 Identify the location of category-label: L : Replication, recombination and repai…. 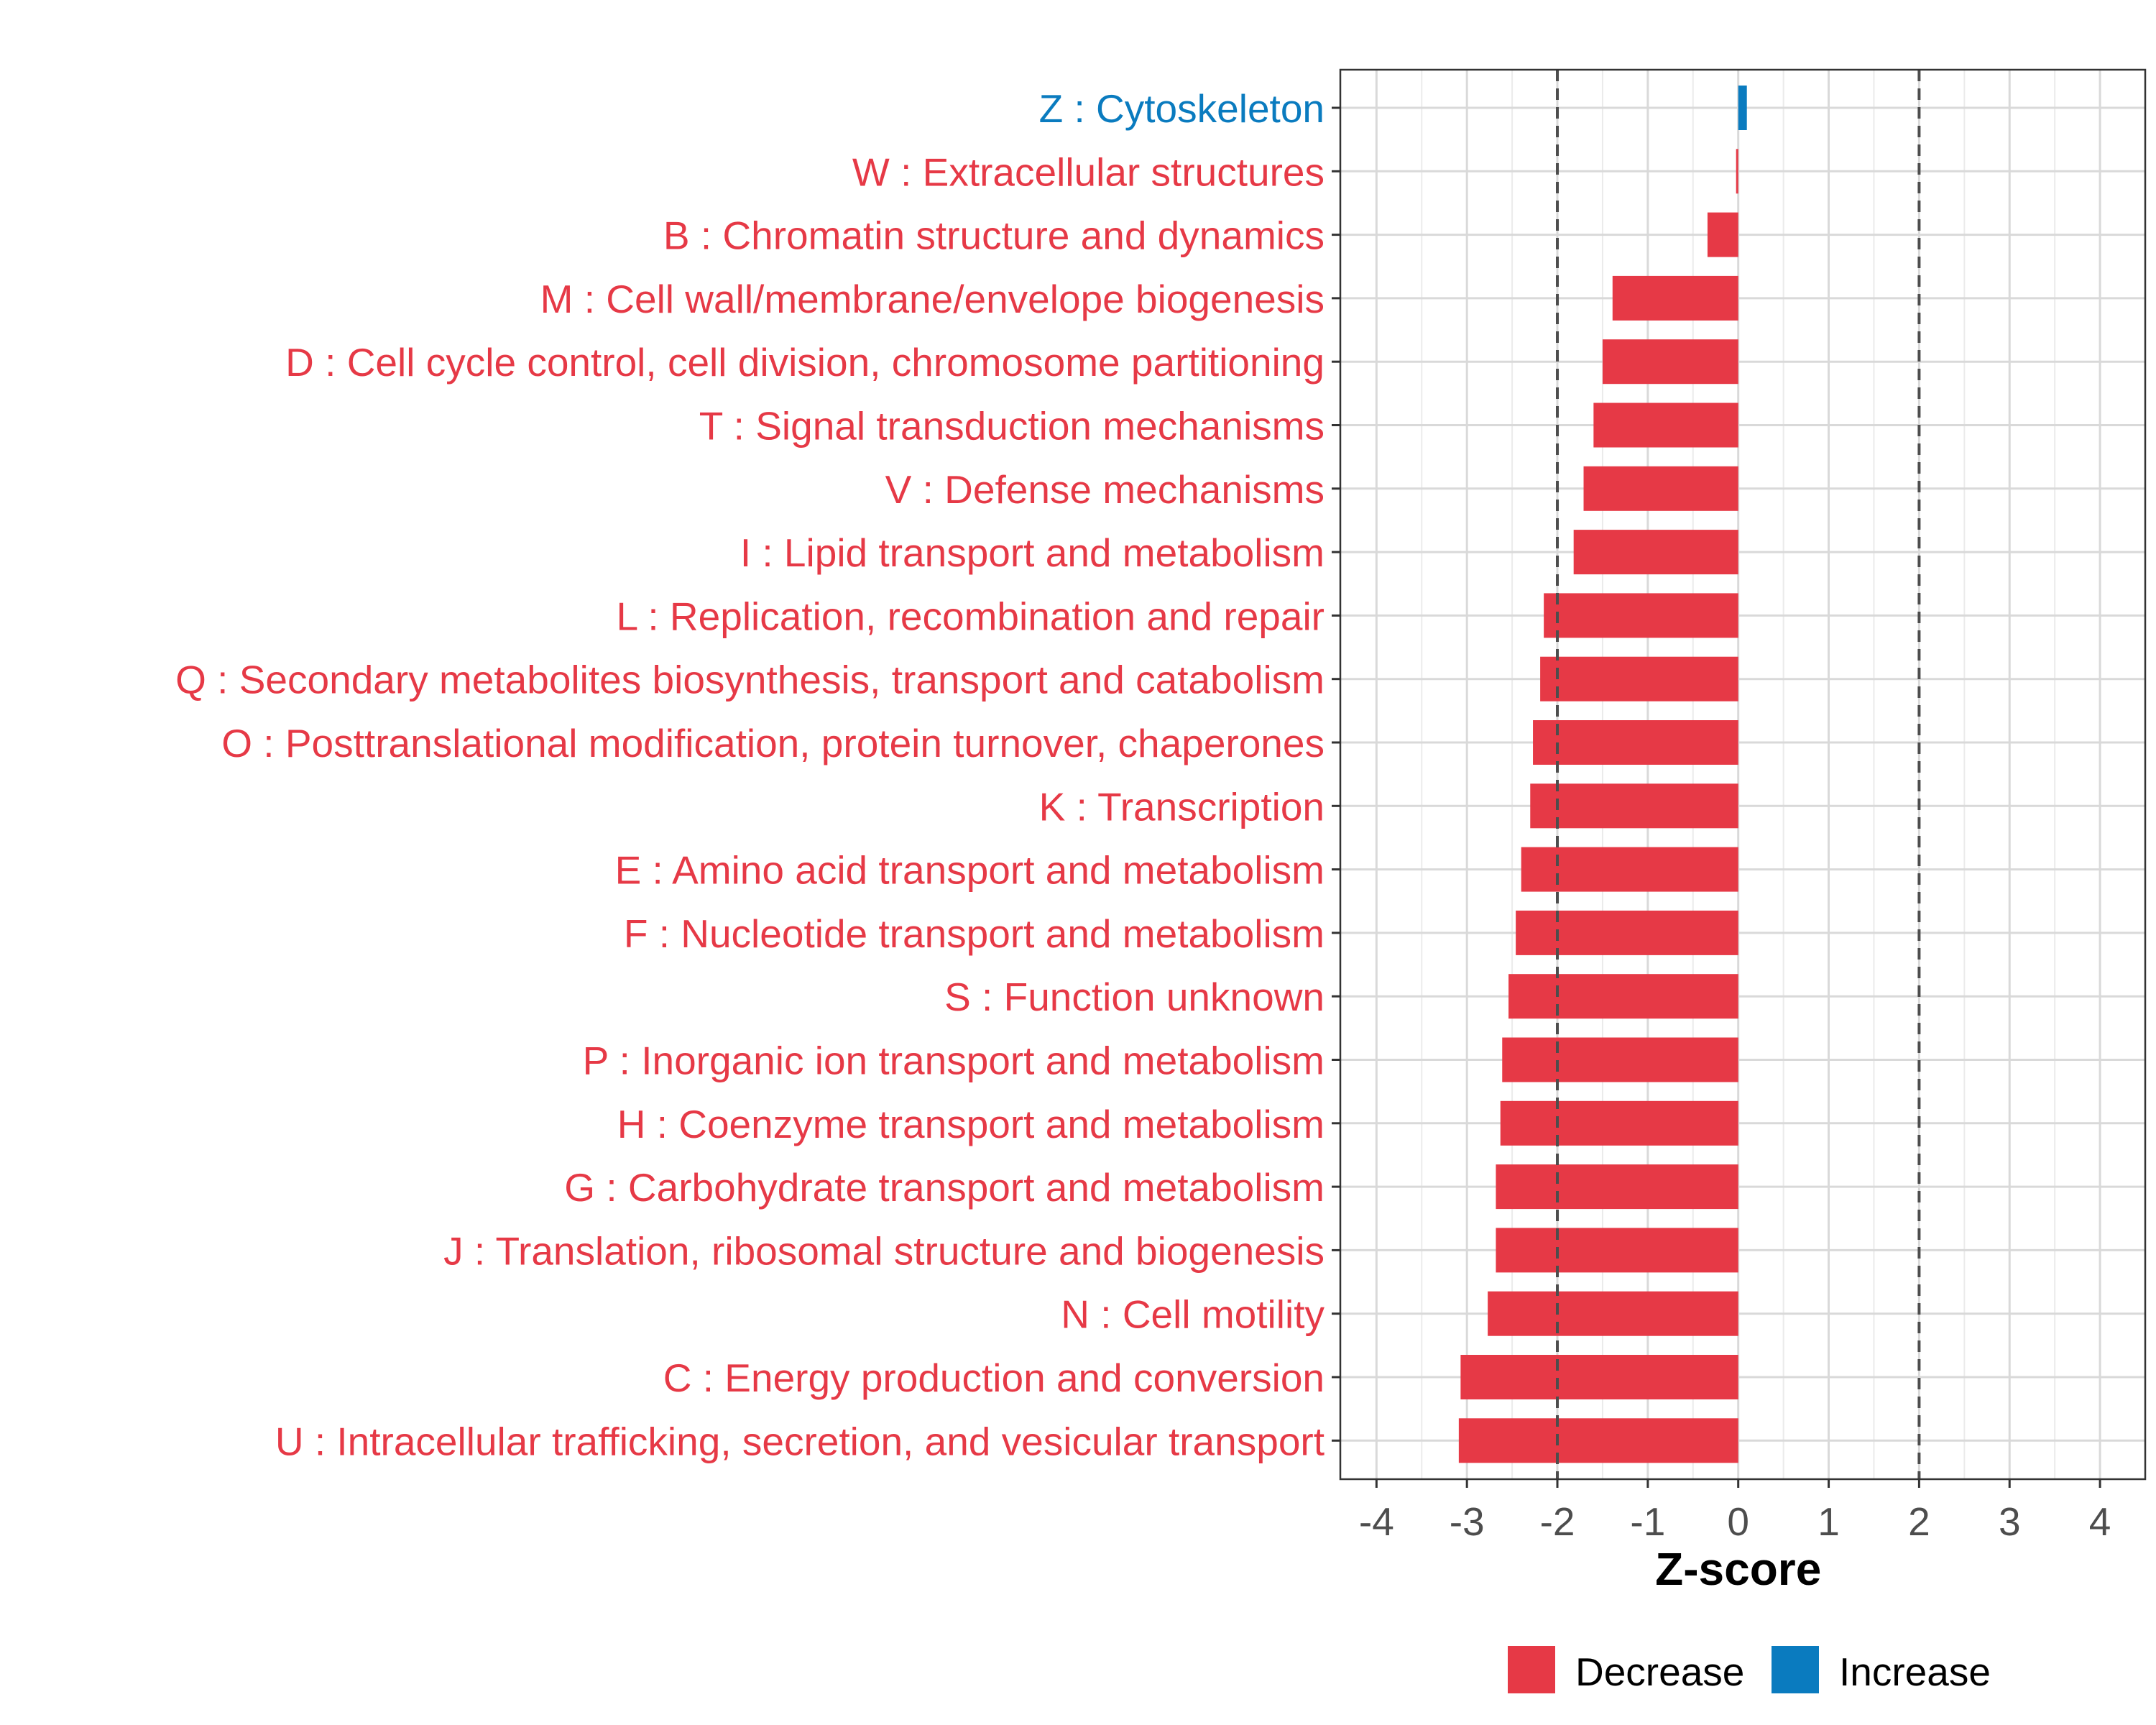
(971, 616).